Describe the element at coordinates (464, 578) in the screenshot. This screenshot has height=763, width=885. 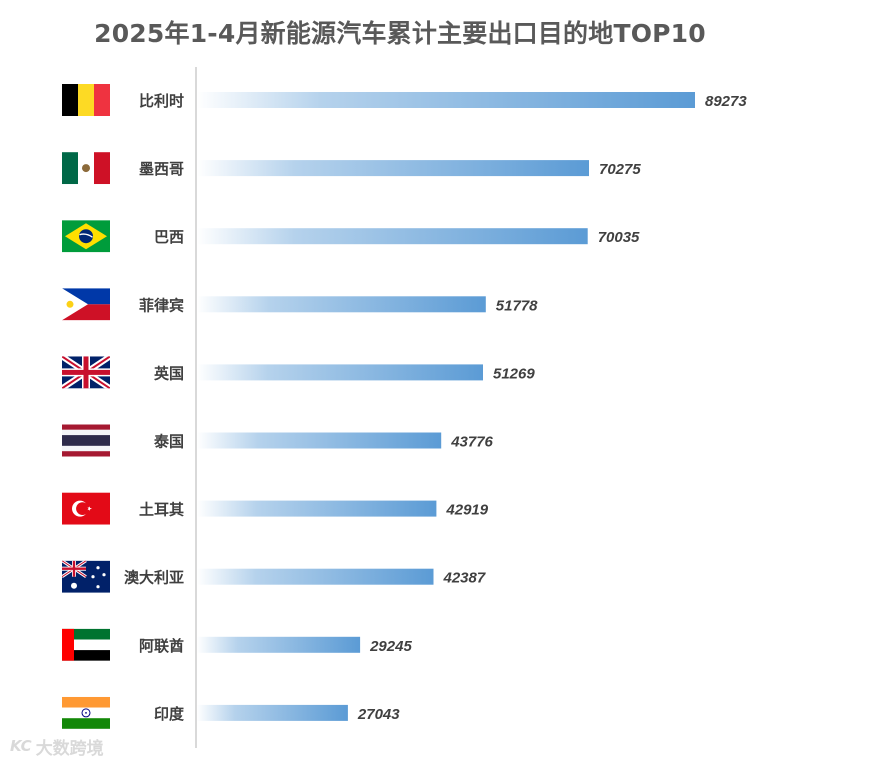
I see `value-label: 42387` at that location.